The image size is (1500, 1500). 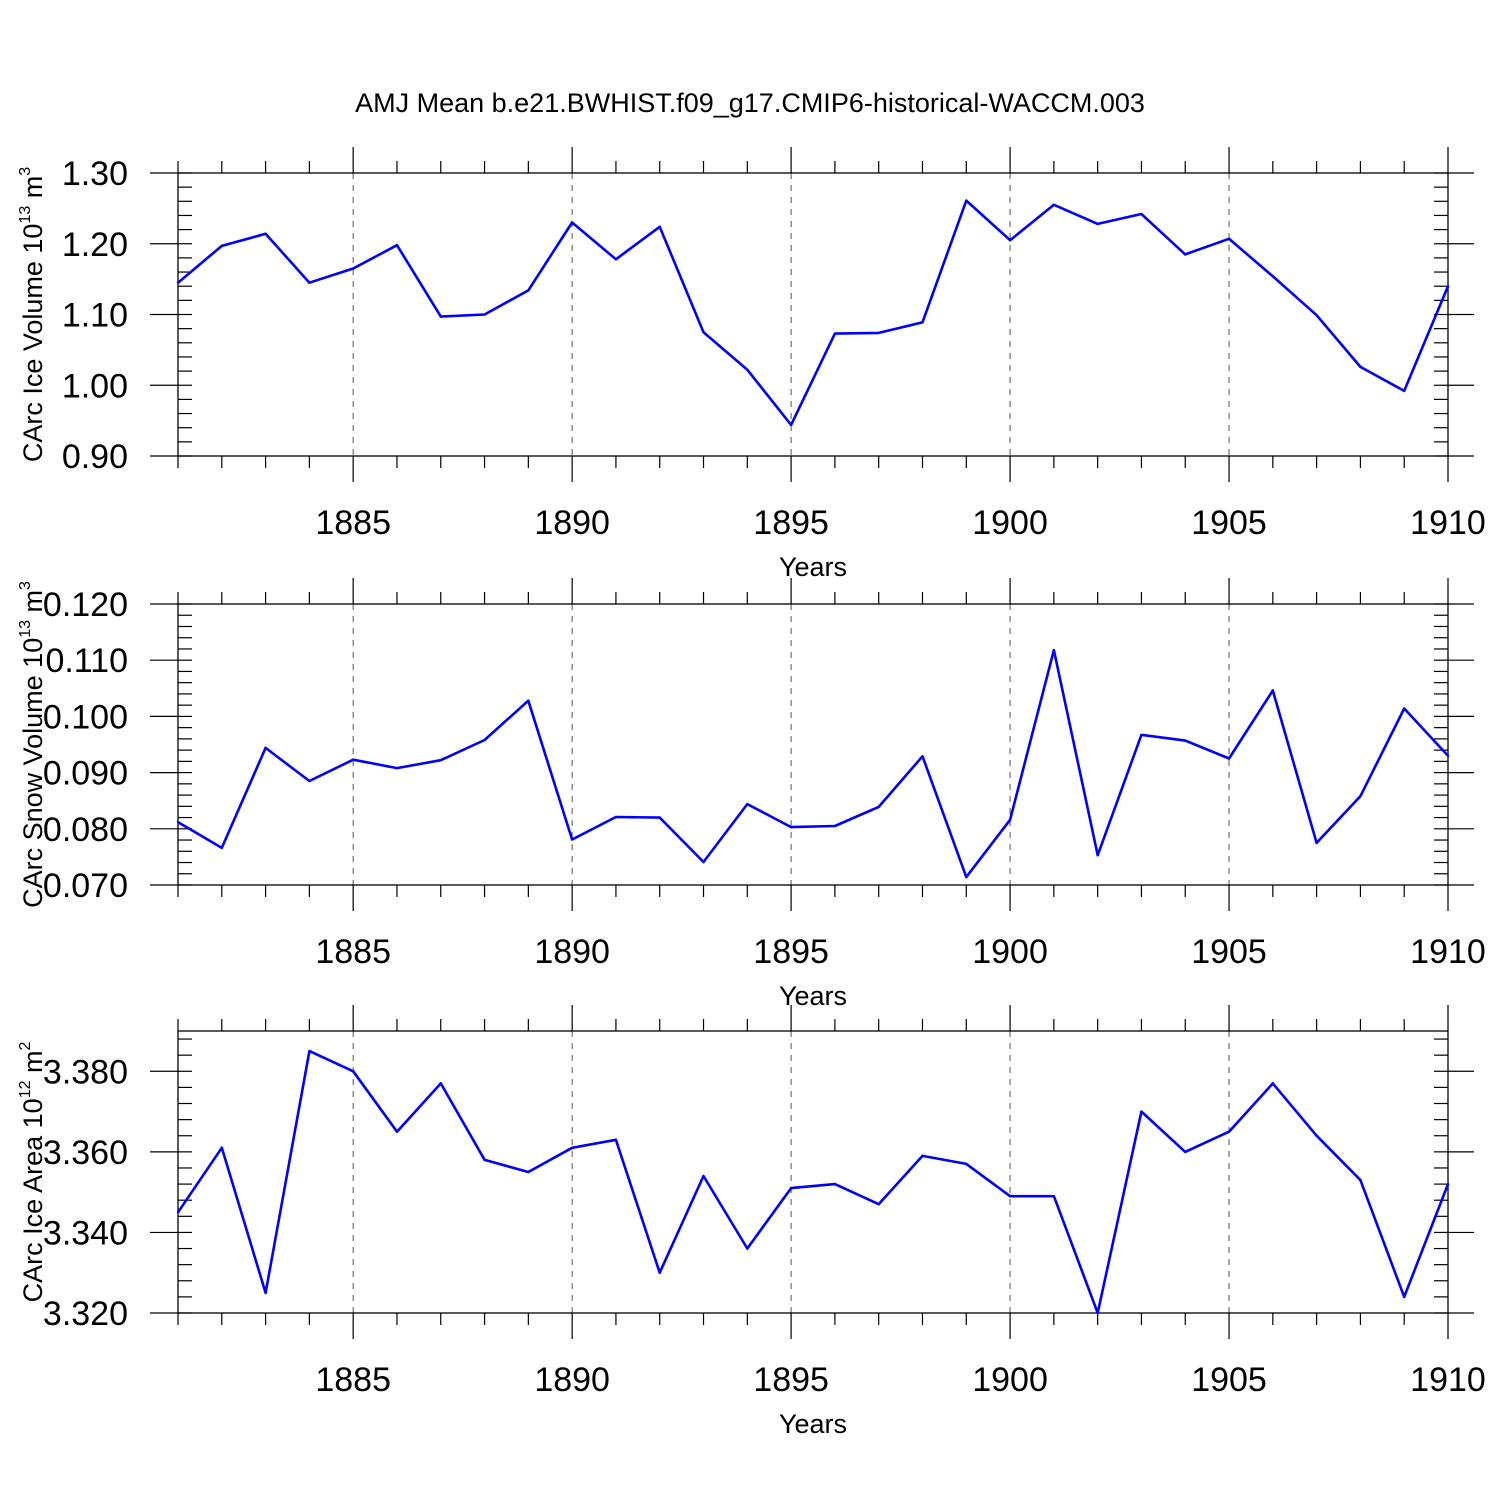 What do you see at coordinates (32, 1172) in the screenshot?
I see `y-axis-title: CArc Ice Area 1012 m2` at bounding box center [32, 1172].